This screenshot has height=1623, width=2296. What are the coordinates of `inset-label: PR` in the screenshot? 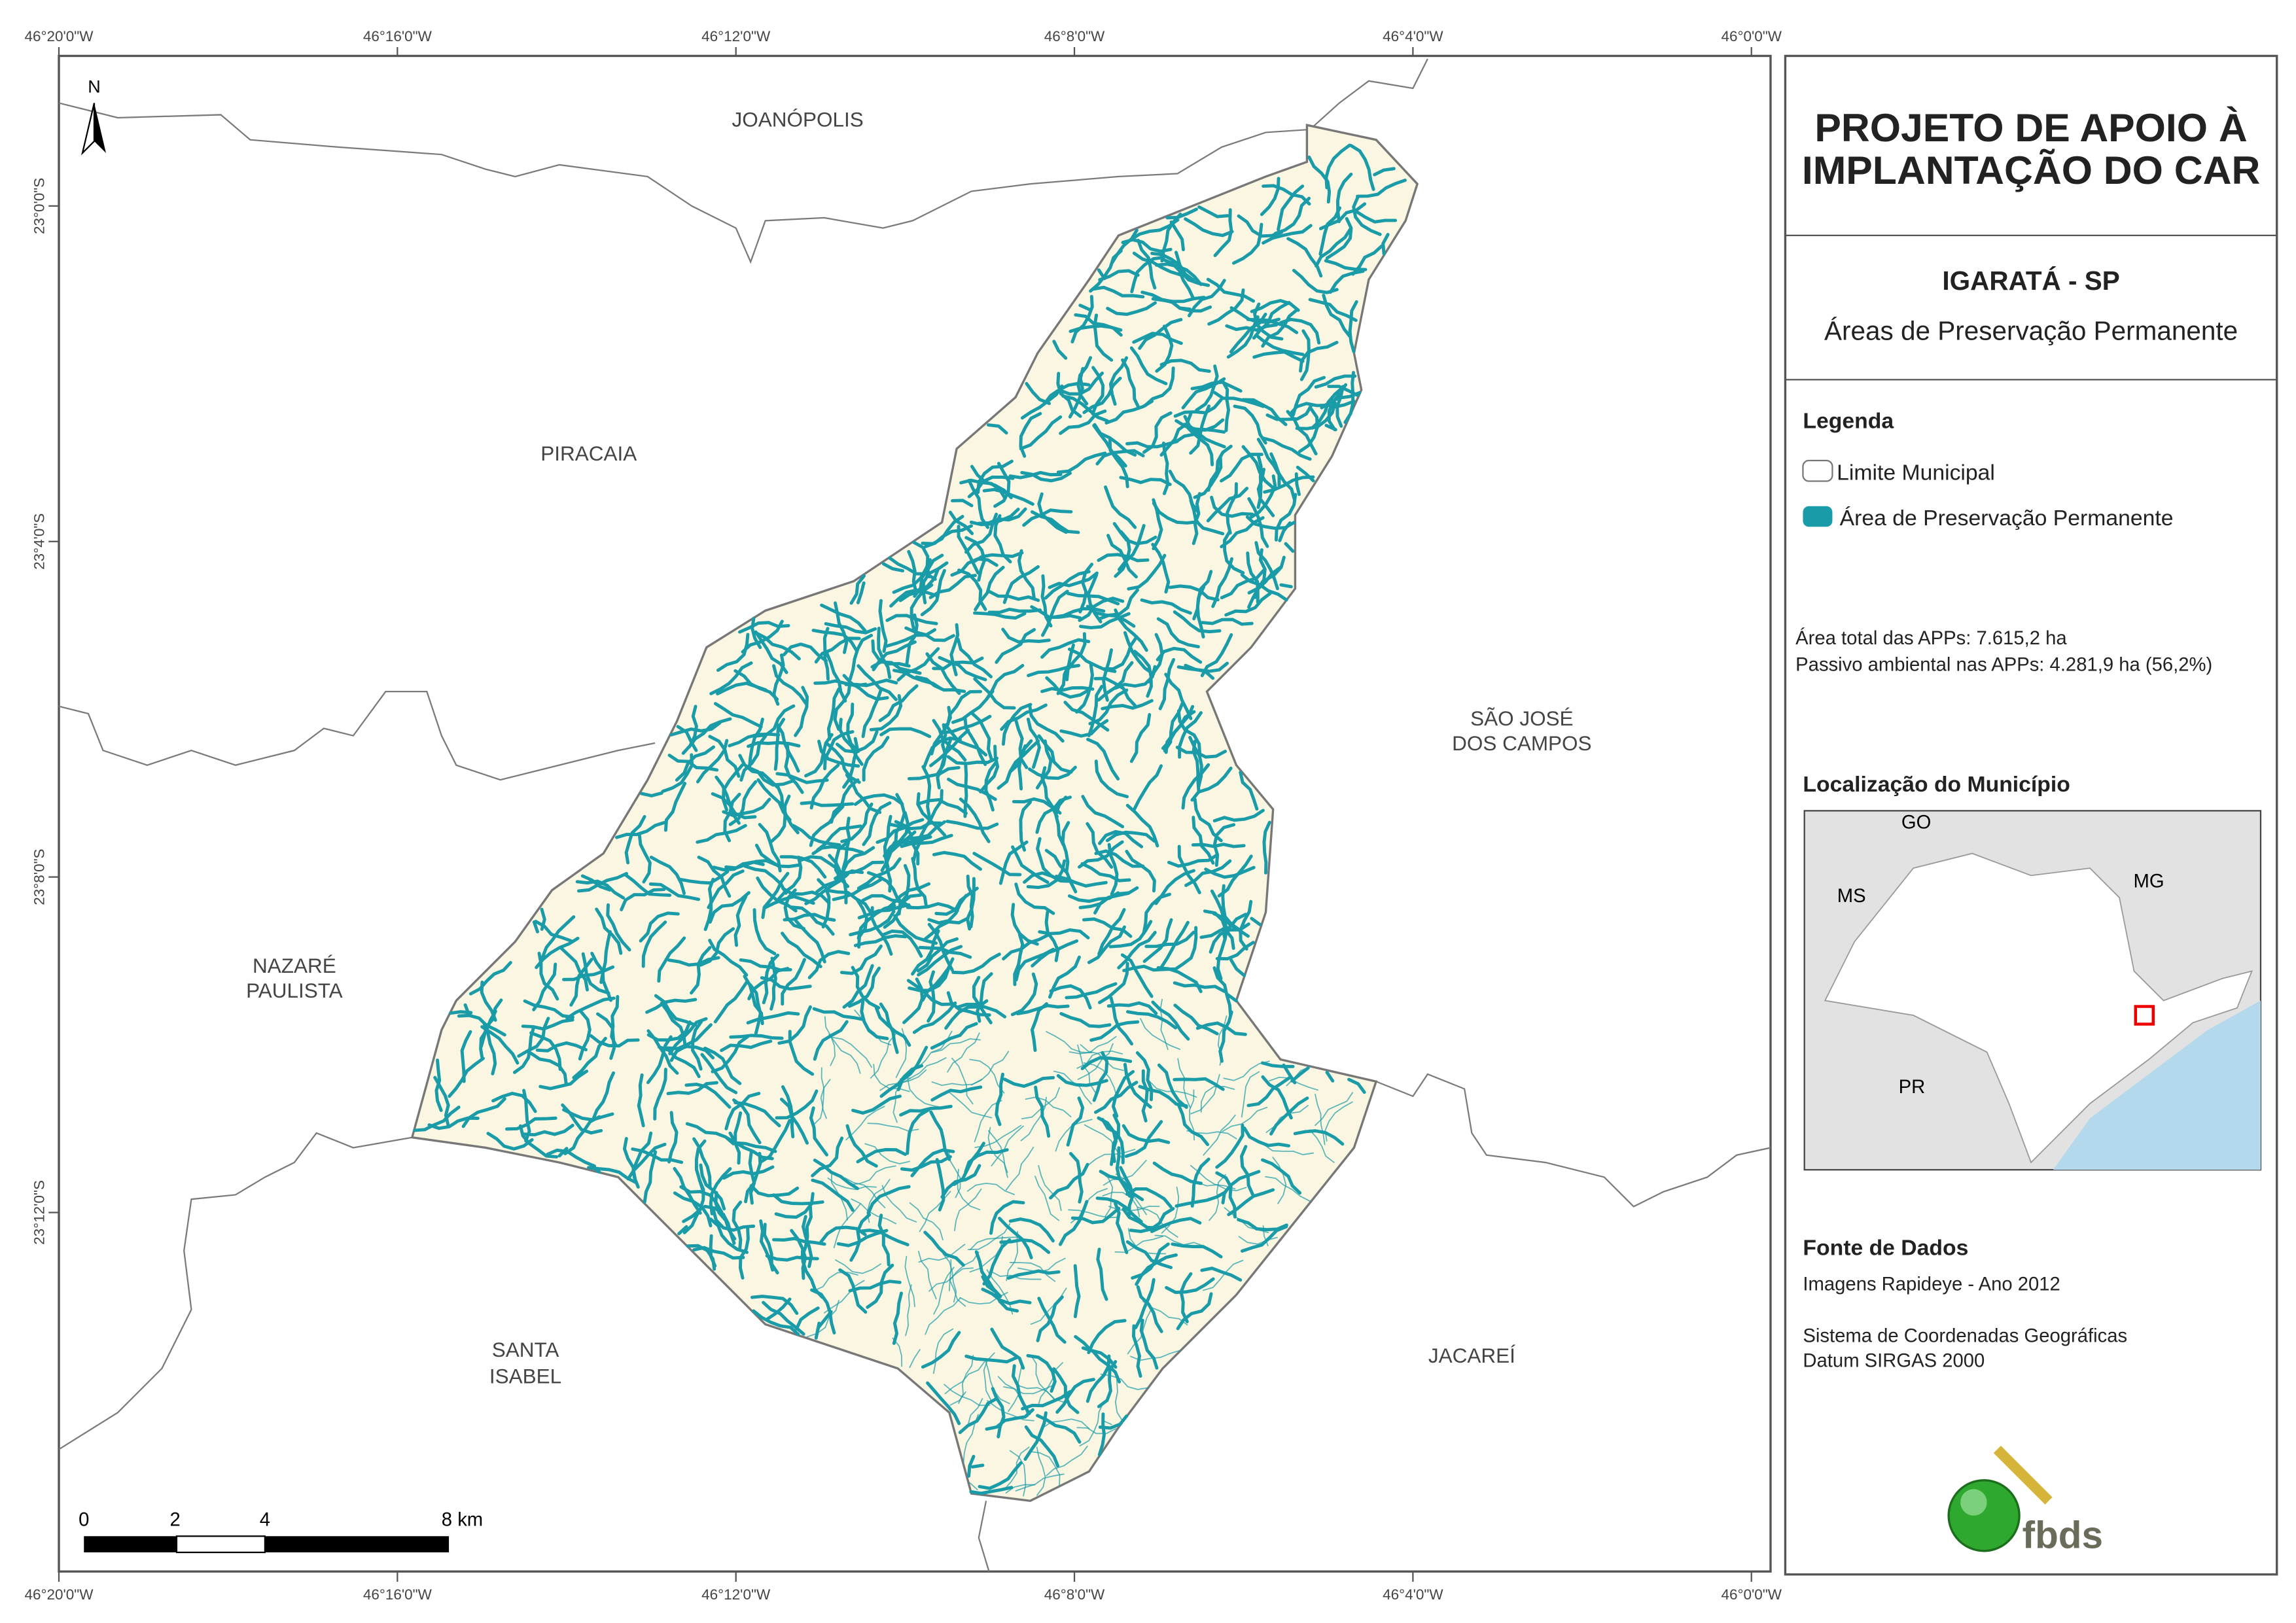 It's located at (1913, 1088).